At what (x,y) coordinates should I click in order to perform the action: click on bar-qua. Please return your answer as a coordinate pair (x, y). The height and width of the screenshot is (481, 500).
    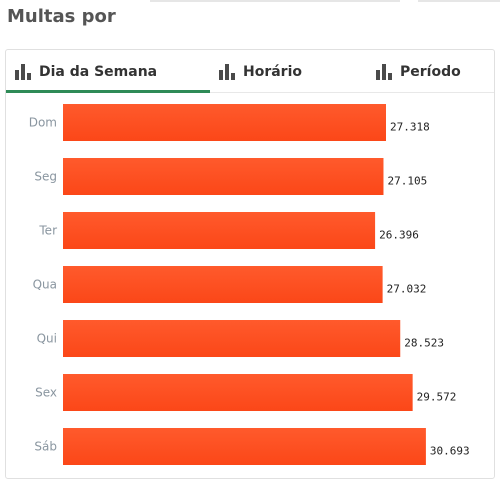
    Looking at the image, I should click on (223, 284).